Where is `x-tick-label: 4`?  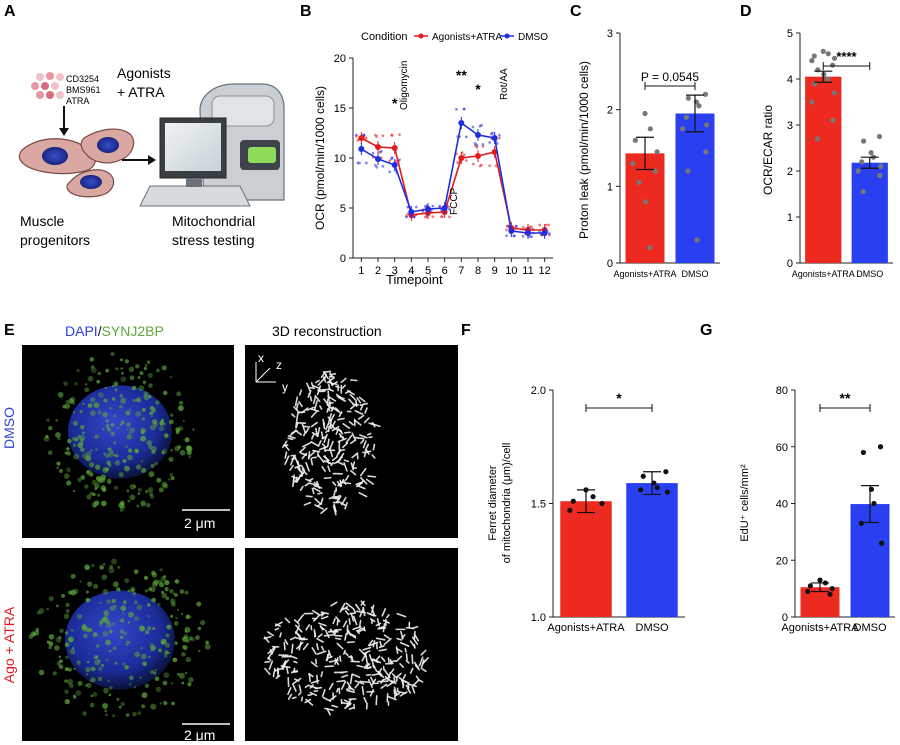
x-tick-label: 4 is located at coordinates (411, 271).